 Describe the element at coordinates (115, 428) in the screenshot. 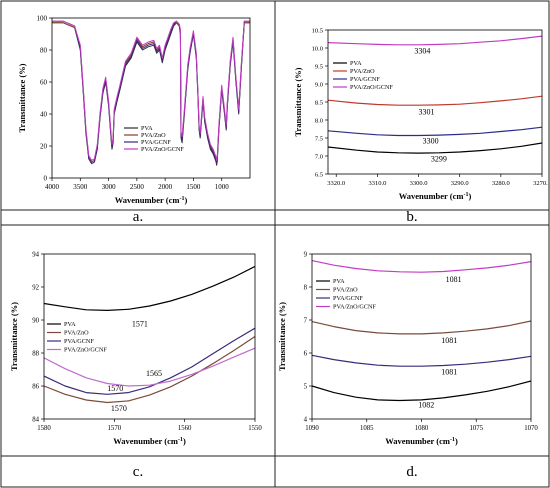

I see `x-tick-label-1: 1570` at that location.